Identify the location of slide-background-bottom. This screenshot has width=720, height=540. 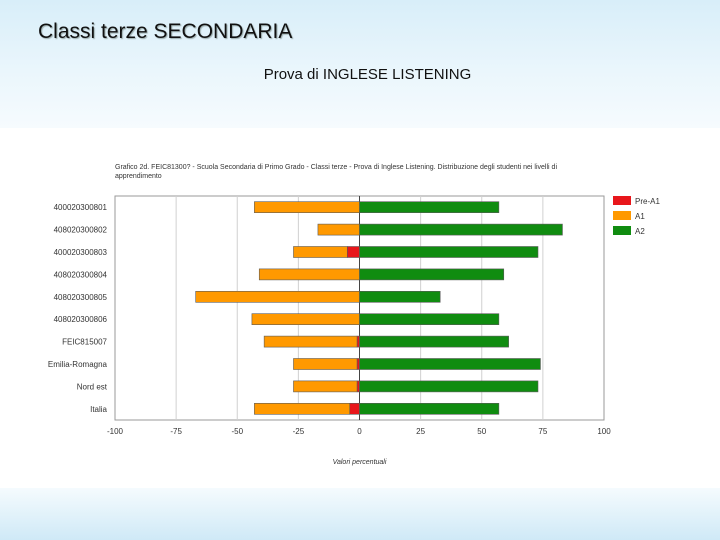
(360, 514).